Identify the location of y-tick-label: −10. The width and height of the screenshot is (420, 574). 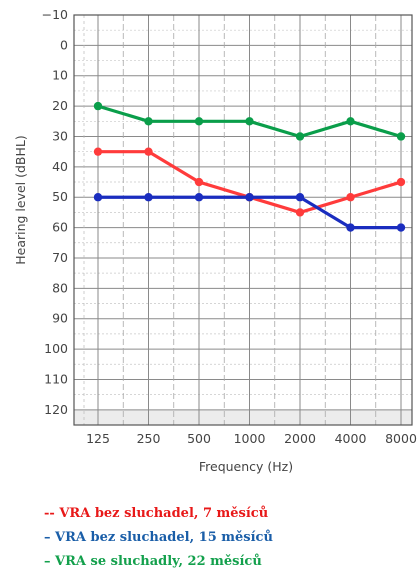
(55, 14).